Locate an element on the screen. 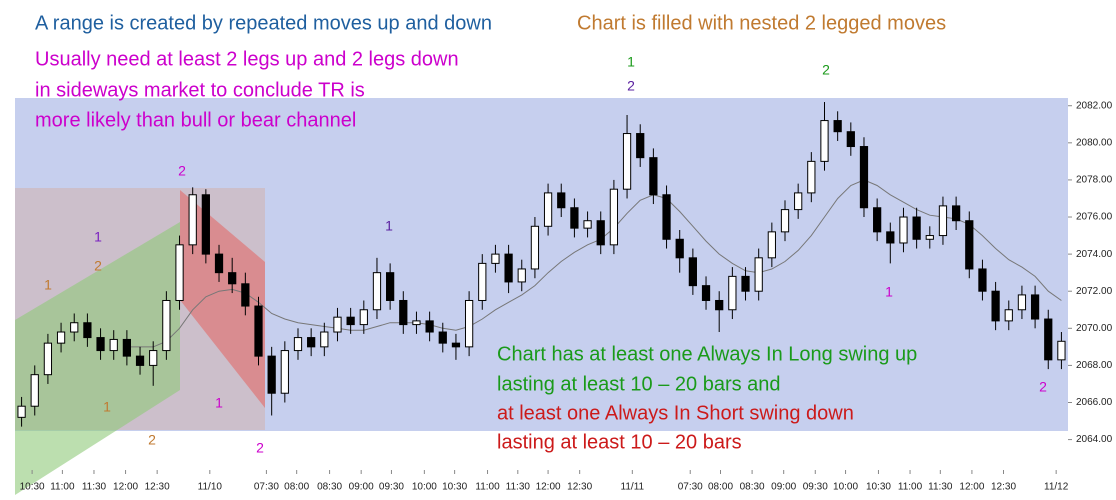 The width and height of the screenshot is (1116, 500). x-tick-label: 11/11 is located at coordinates (633, 487).